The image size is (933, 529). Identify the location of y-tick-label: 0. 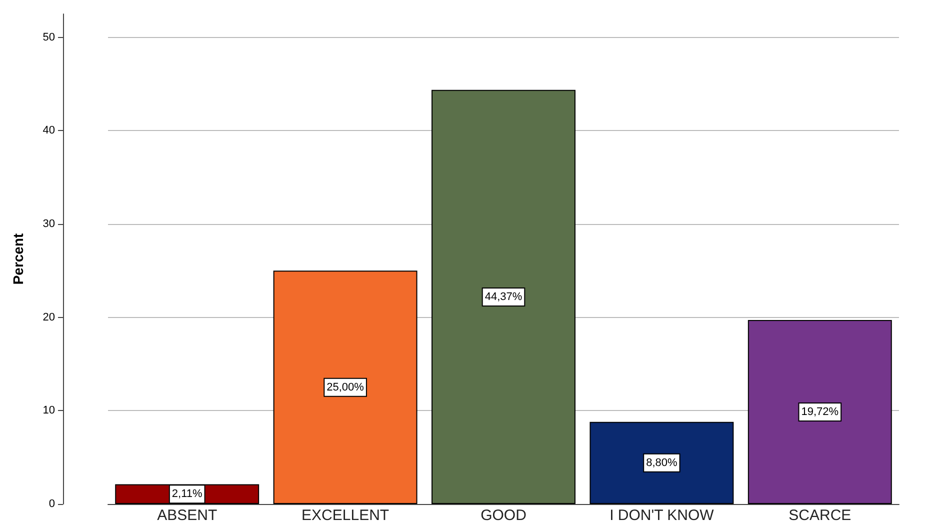
(51, 504).